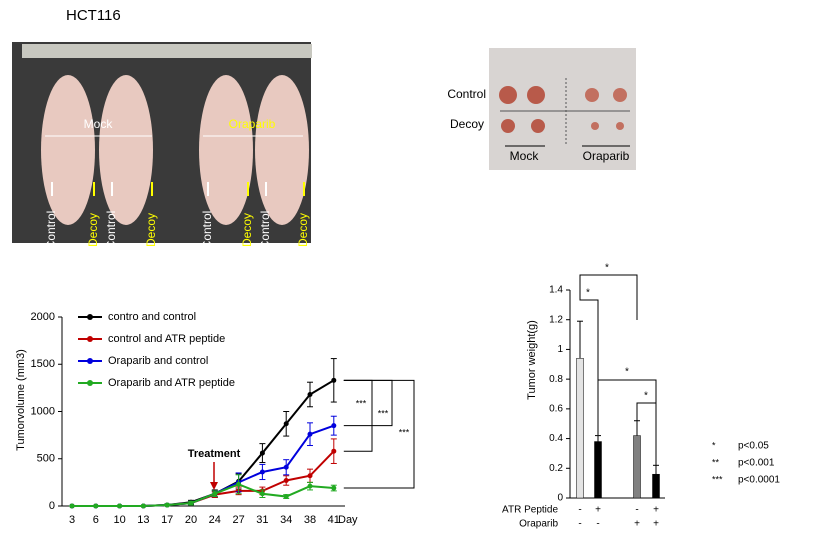 This screenshot has height=538, width=824. What do you see at coordinates (759, 480) in the screenshot?
I see `legend-text: p<0.0001` at bounding box center [759, 480].